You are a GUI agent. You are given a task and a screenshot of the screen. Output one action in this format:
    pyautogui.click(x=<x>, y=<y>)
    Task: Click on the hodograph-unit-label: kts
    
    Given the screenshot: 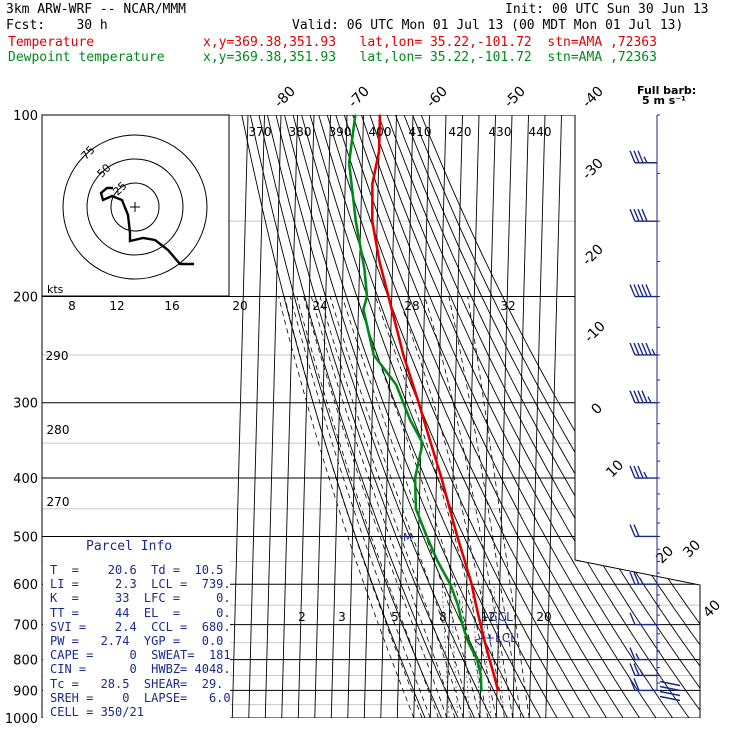 What is the action you would take?
    pyautogui.click(x=55, y=289)
    